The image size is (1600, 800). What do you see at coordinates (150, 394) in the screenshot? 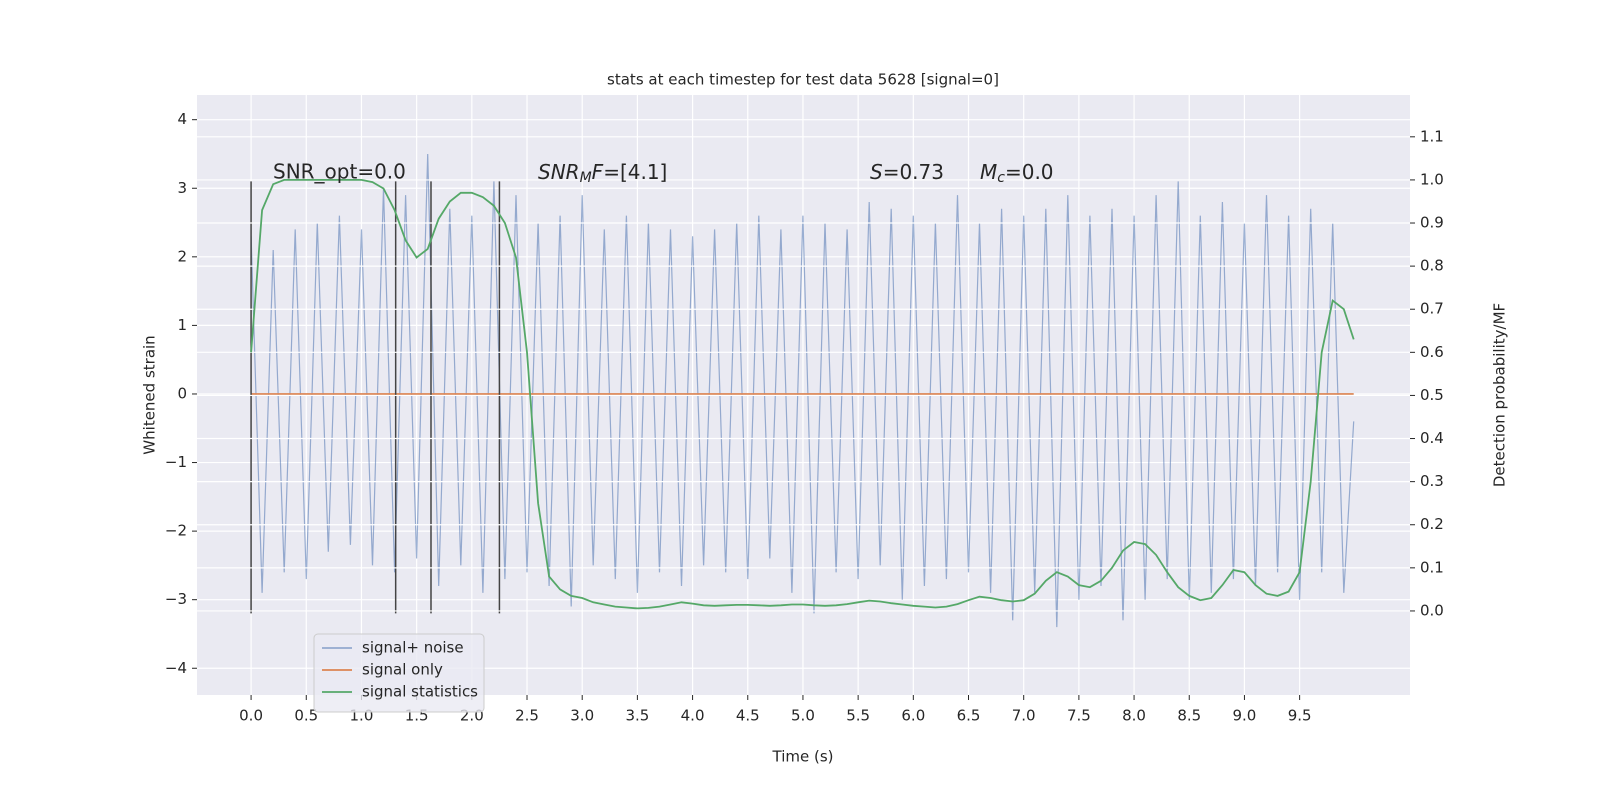
I see `y-axis-label: Whitened strain` at bounding box center [150, 394].